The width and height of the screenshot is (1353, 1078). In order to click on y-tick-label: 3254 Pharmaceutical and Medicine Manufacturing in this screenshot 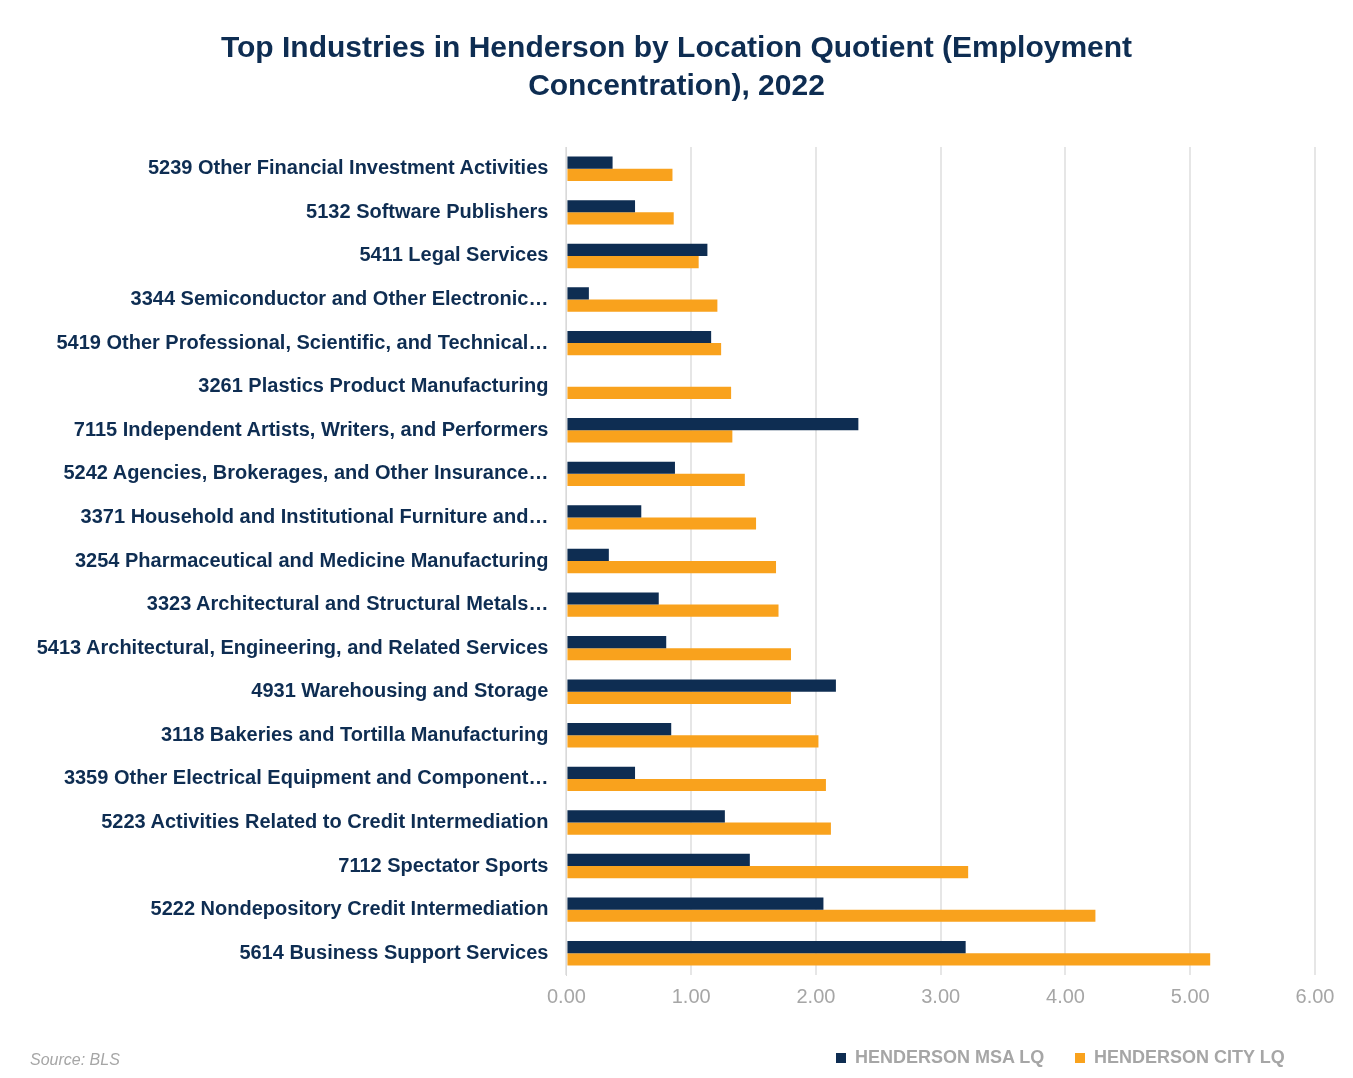, I will do `click(311, 559)`.